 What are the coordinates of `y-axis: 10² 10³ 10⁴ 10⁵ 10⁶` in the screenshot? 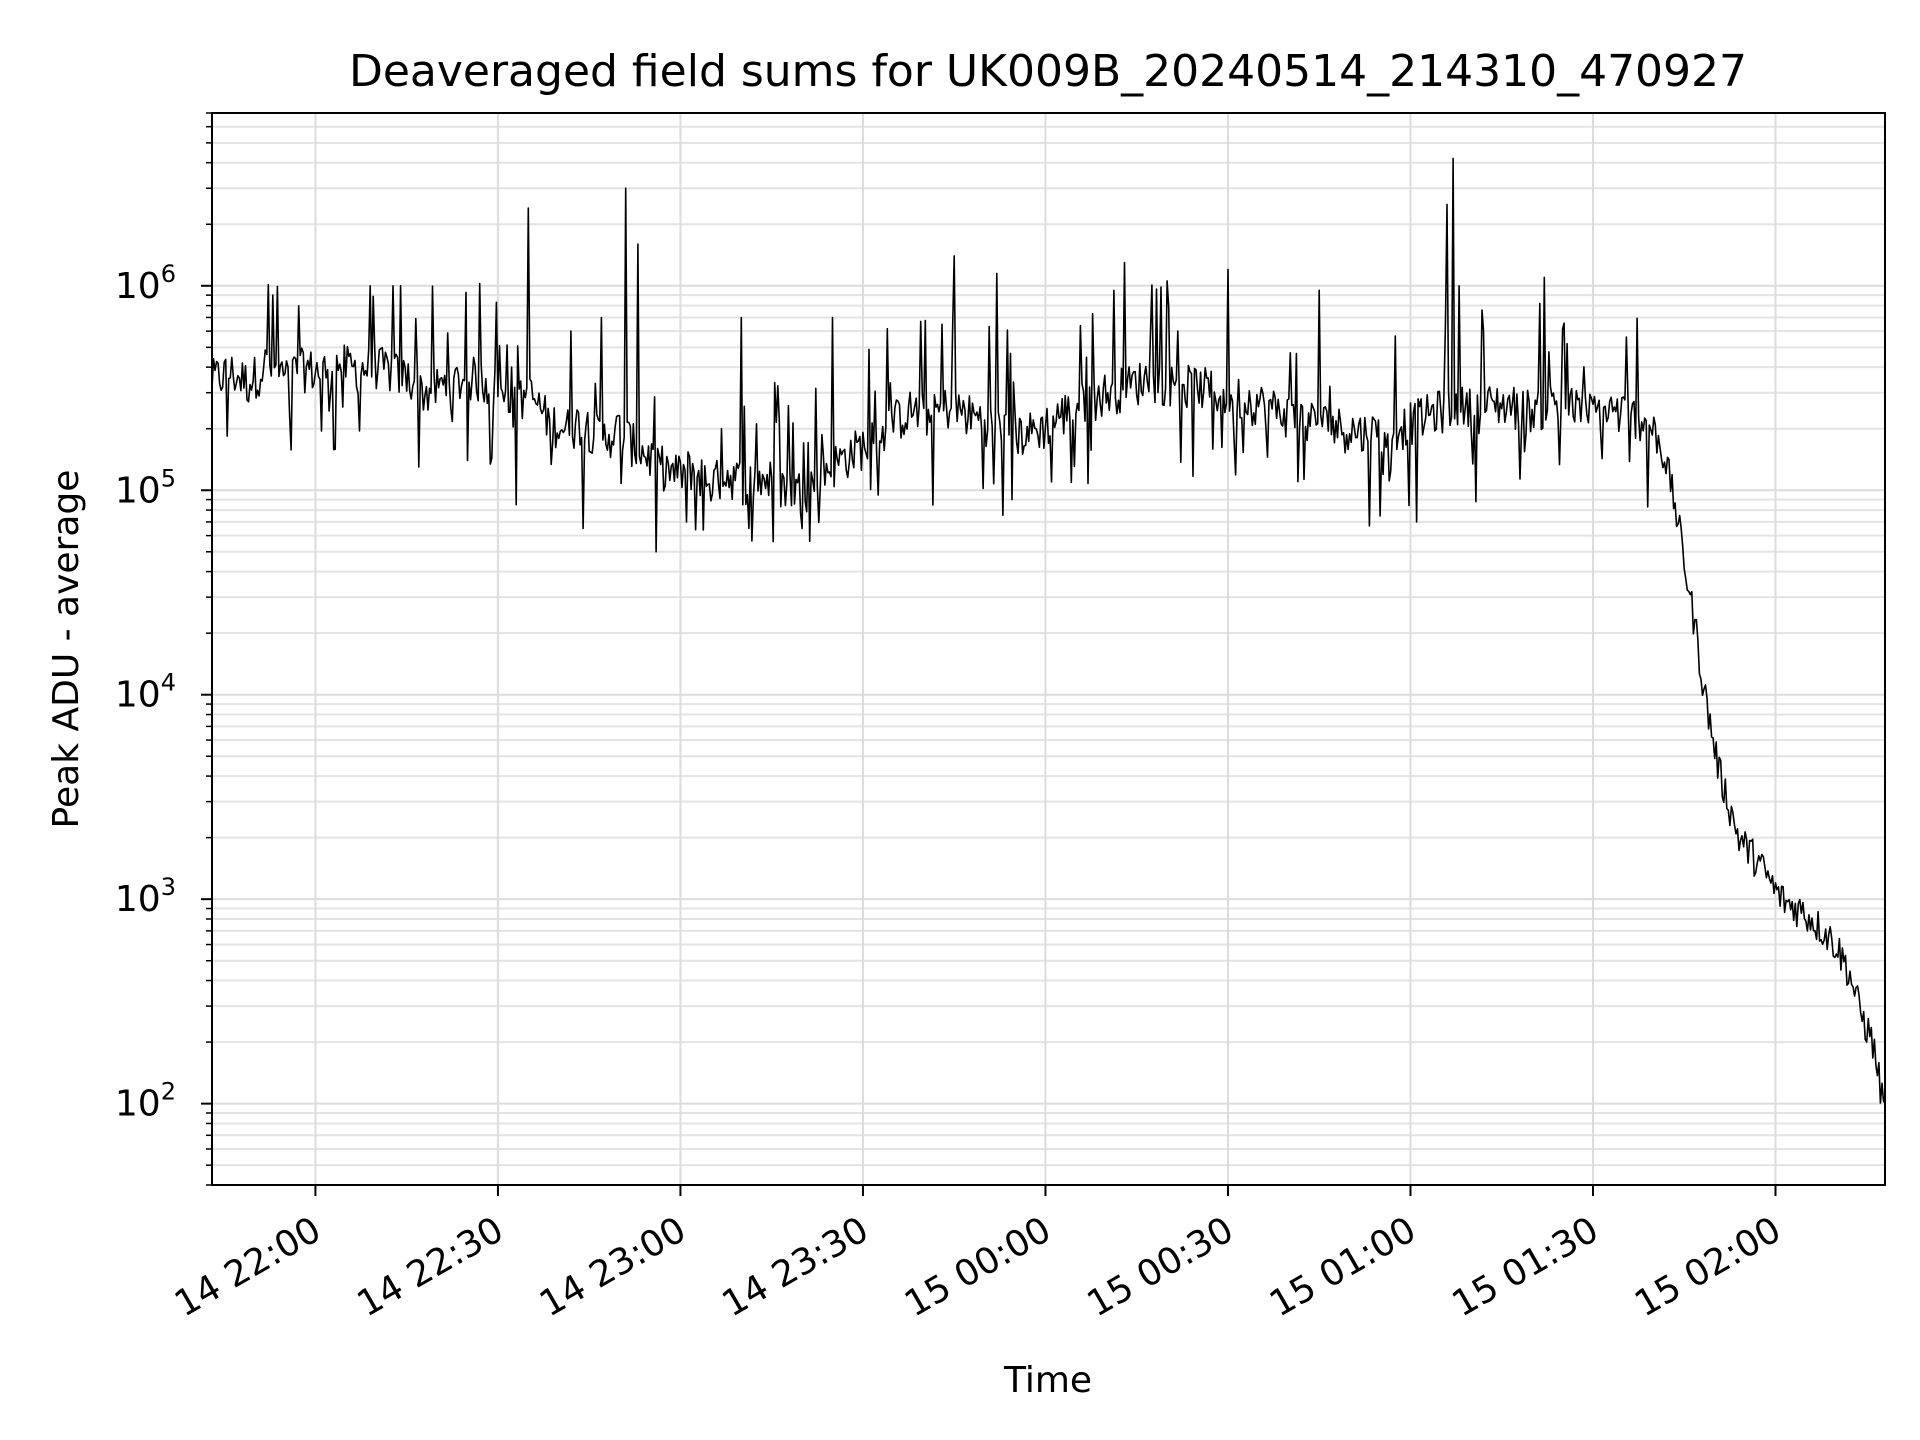 It's located at (163, 649).